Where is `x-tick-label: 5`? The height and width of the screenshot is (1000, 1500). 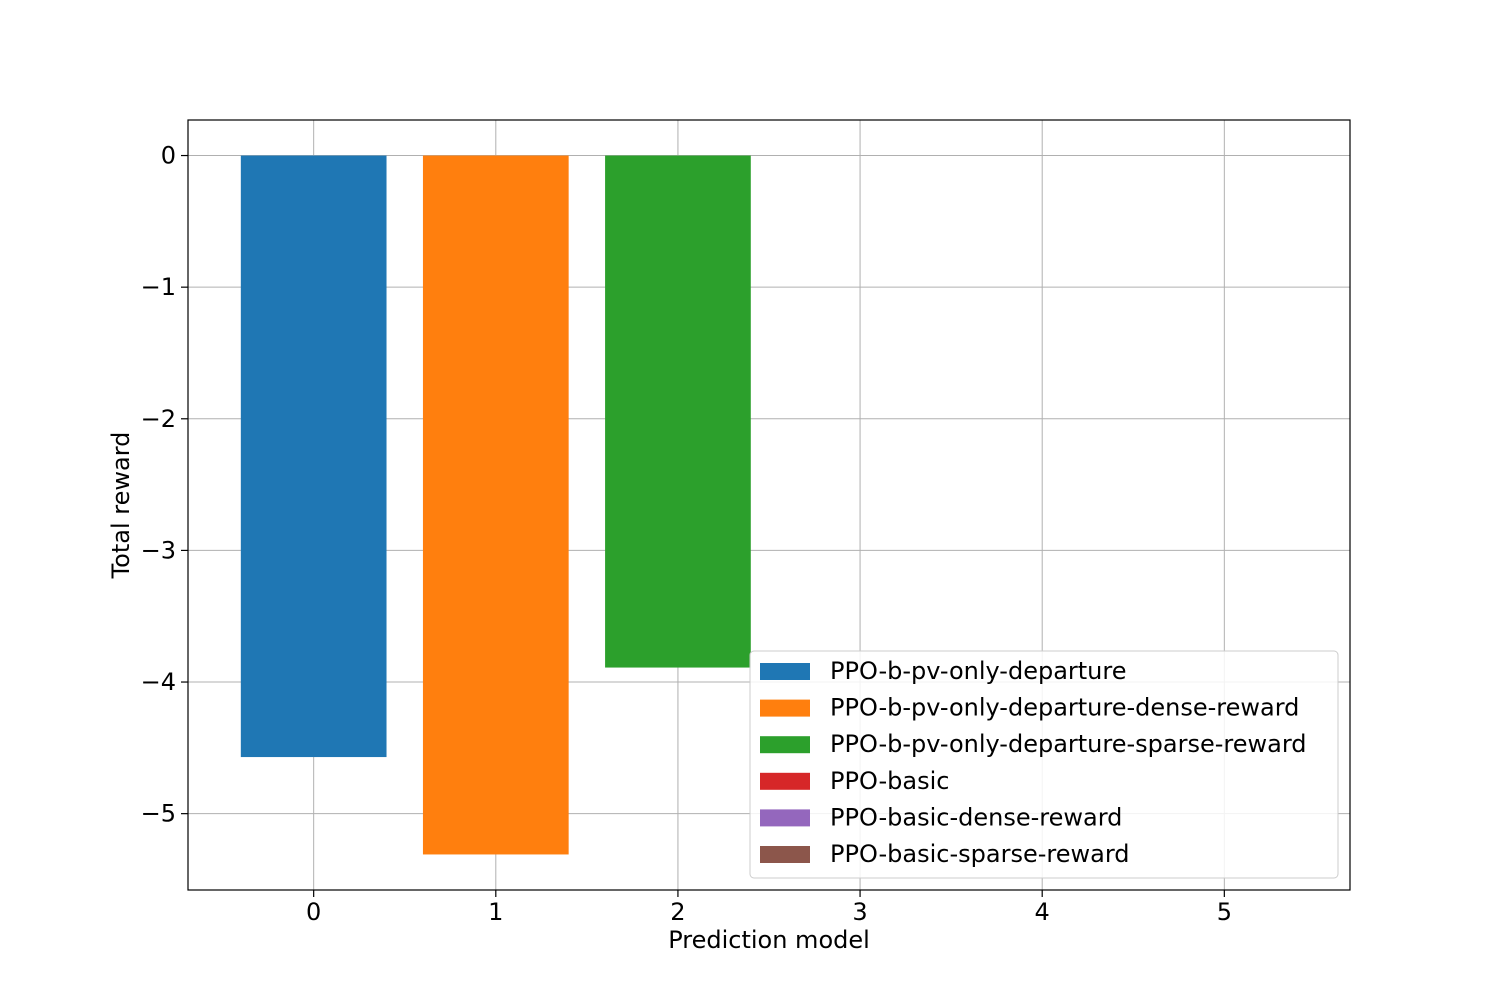 x-tick-label: 5 is located at coordinates (1224, 912).